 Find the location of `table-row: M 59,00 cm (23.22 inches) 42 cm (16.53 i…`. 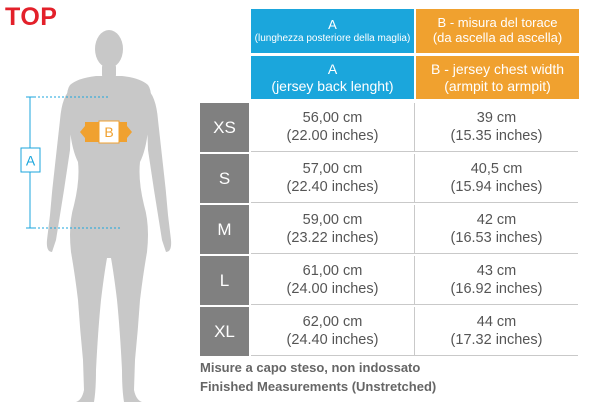

table-row: M 59,00 cm (23.22 inches) 42 cm (16.53 i… is located at coordinates (389, 230).